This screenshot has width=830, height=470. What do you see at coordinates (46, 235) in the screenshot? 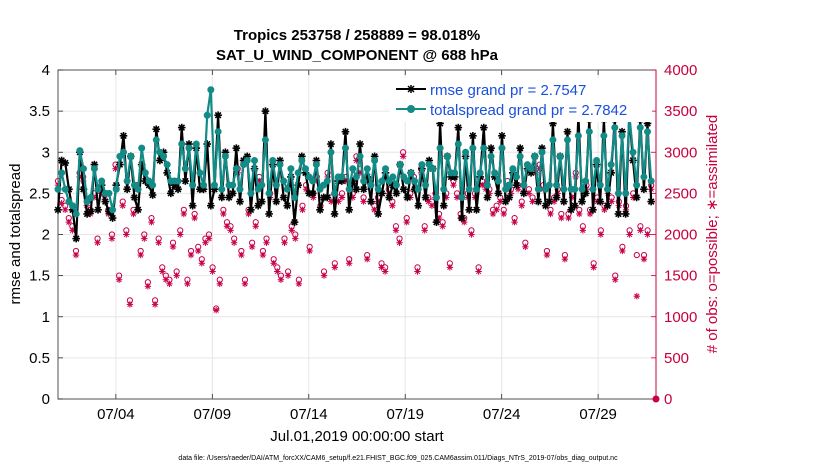
I see `y-tick-label: 2` at bounding box center [46, 235].